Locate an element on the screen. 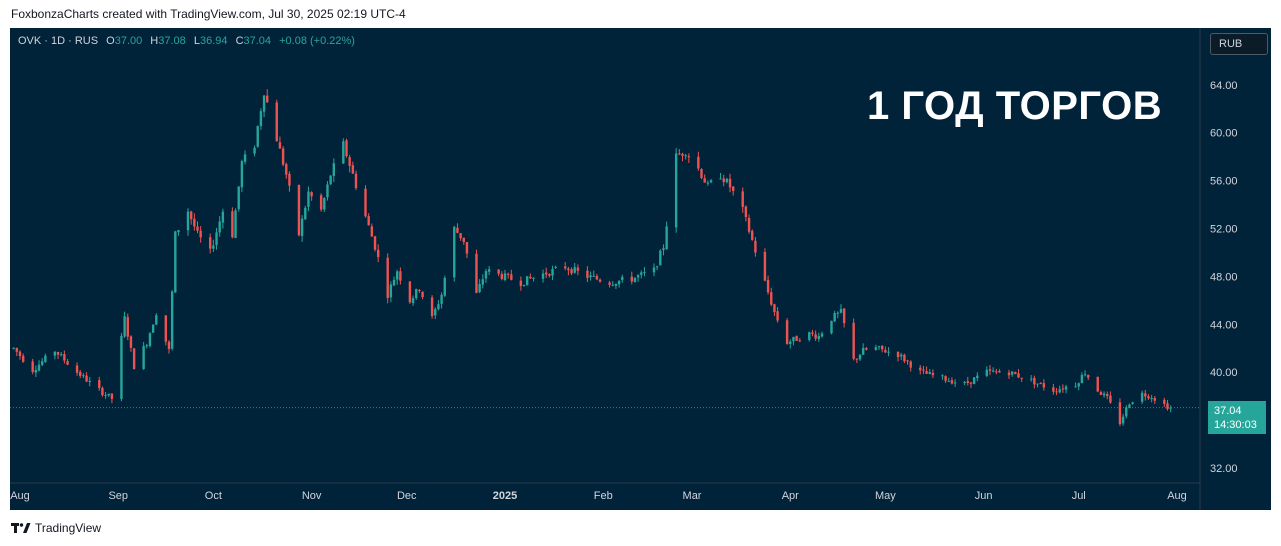  y-tick-label: 60.00 is located at coordinates (1224, 134).